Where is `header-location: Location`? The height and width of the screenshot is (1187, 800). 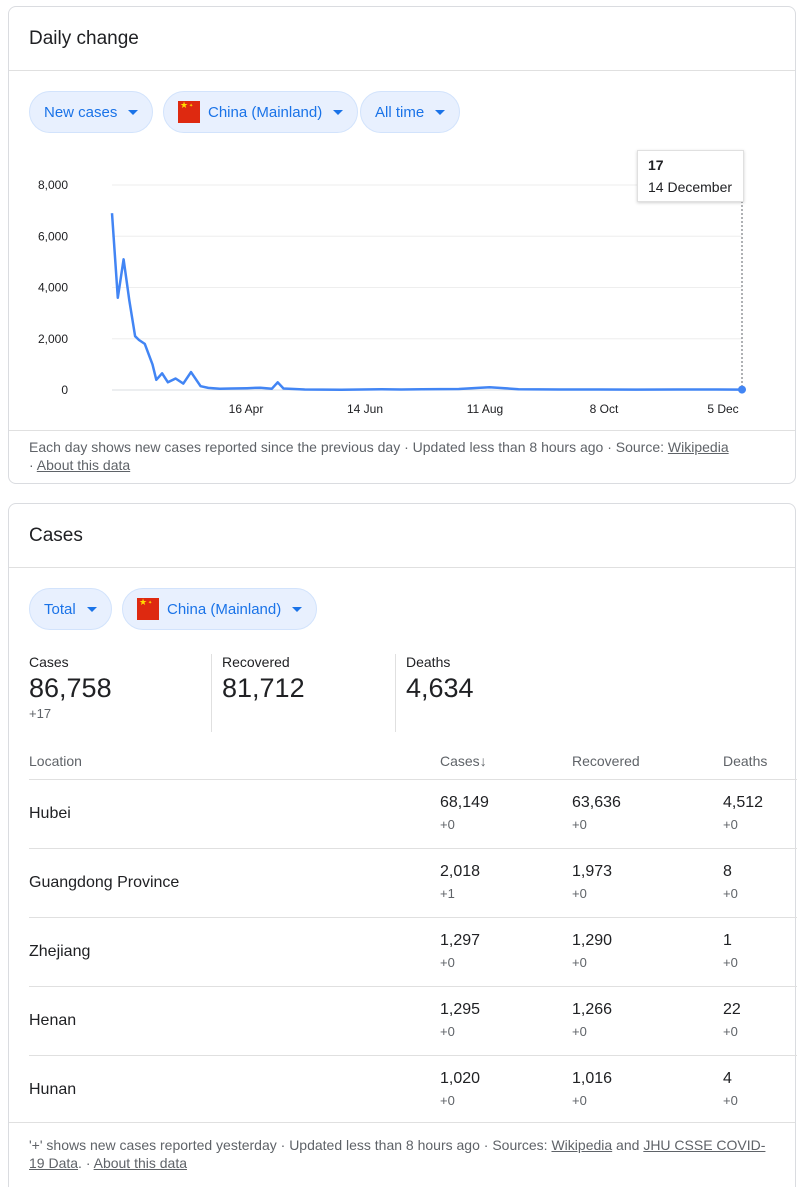 header-location: Location is located at coordinates (234, 762).